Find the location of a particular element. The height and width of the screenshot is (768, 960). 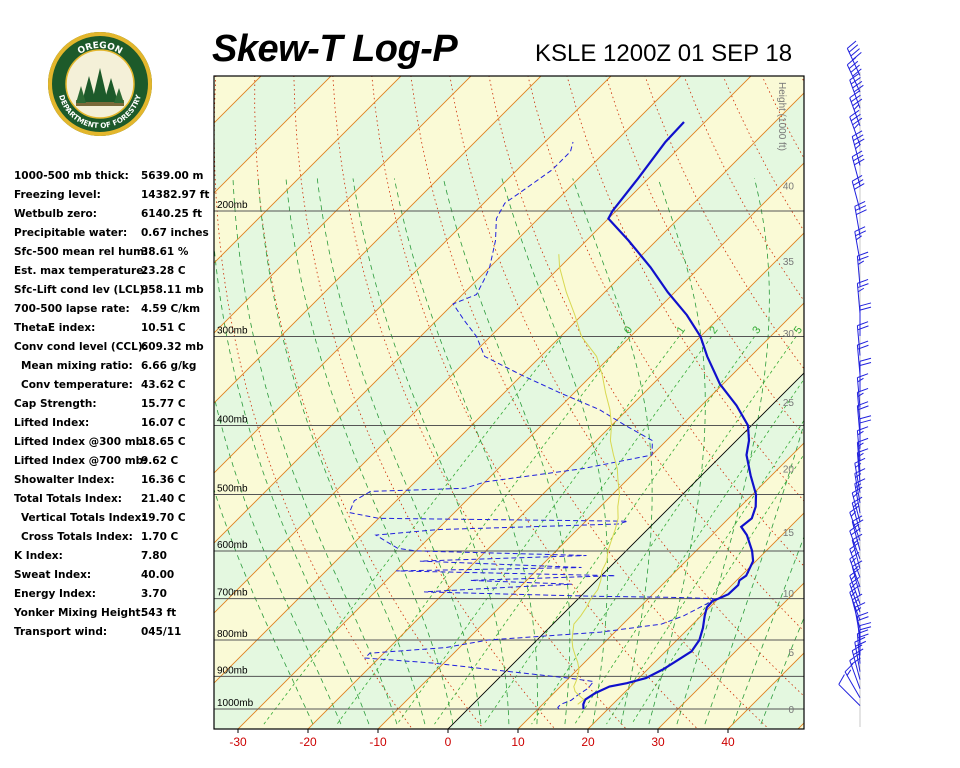

mixing-ratio-label: 3 is located at coordinates (756, 330).